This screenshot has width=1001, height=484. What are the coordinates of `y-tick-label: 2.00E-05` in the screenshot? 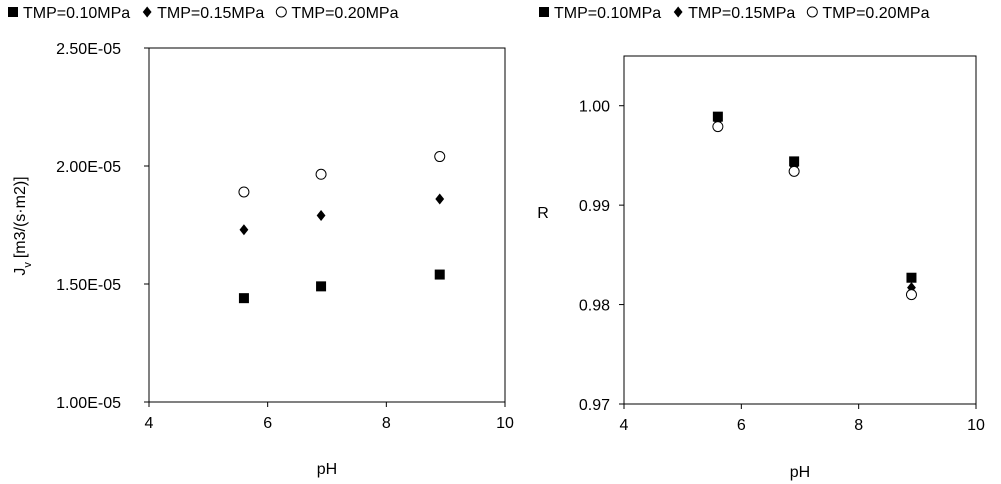 It's located at (88, 167).